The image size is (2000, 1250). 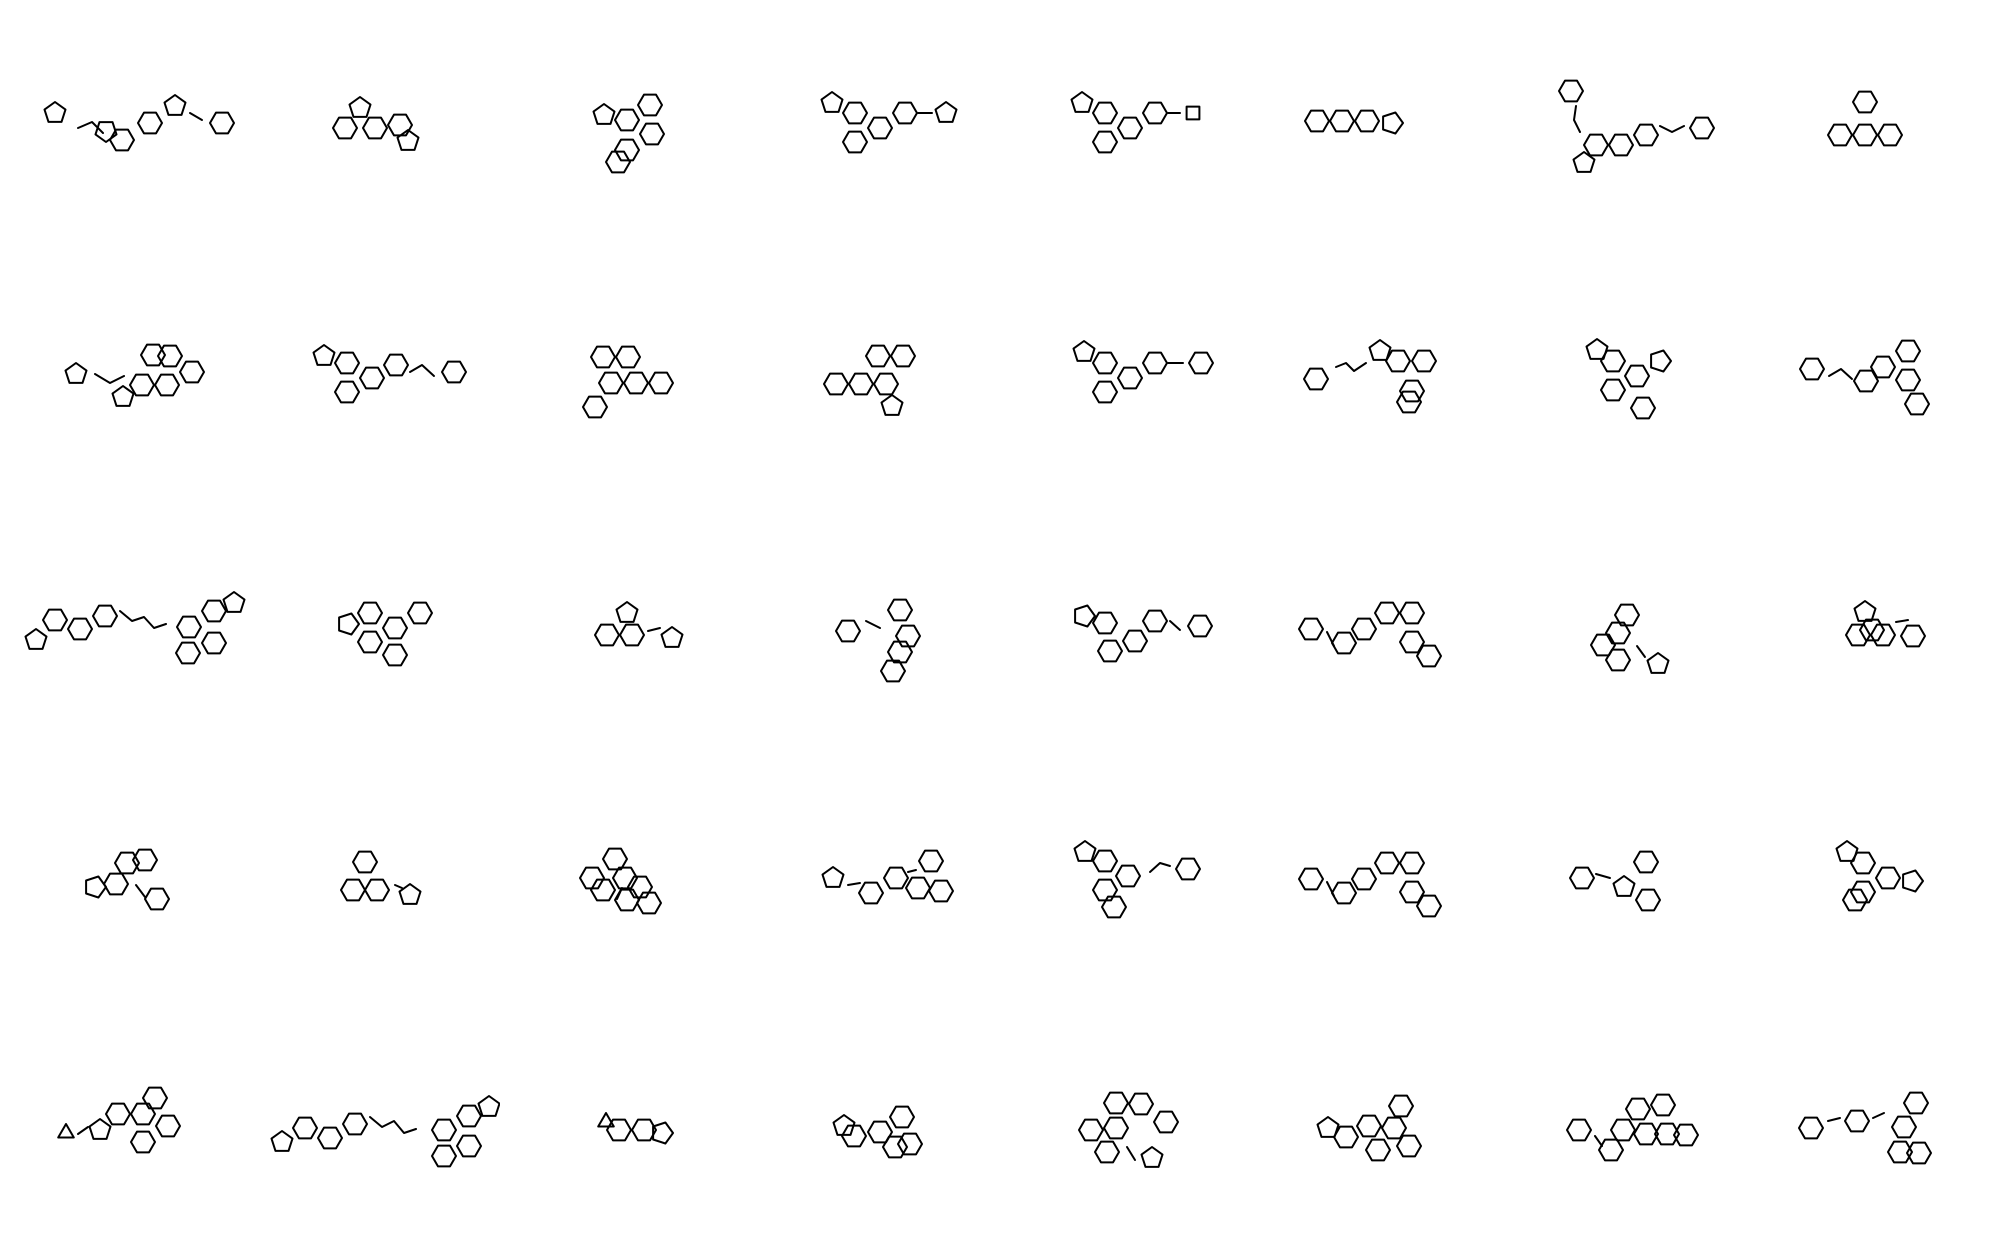 I want to click on molecule-r3-c1, so click(x=125, y=625).